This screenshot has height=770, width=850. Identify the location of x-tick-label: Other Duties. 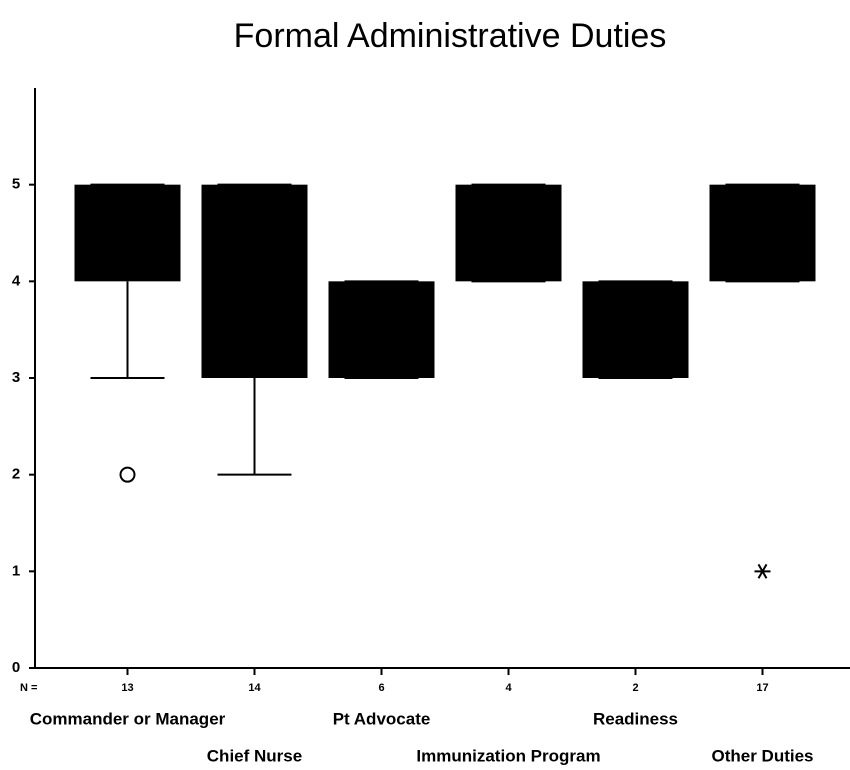
(762, 755).